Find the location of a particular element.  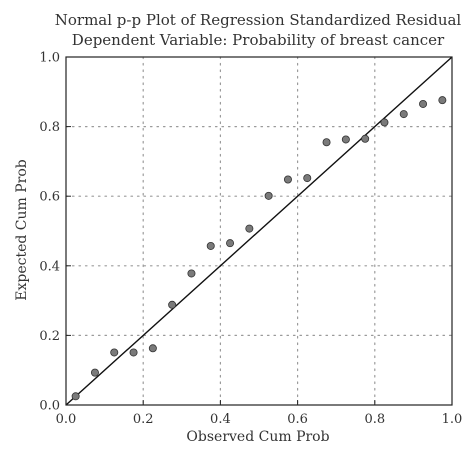

x-axis-label: Observed Cum Prob is located at coordinates (257, 437).